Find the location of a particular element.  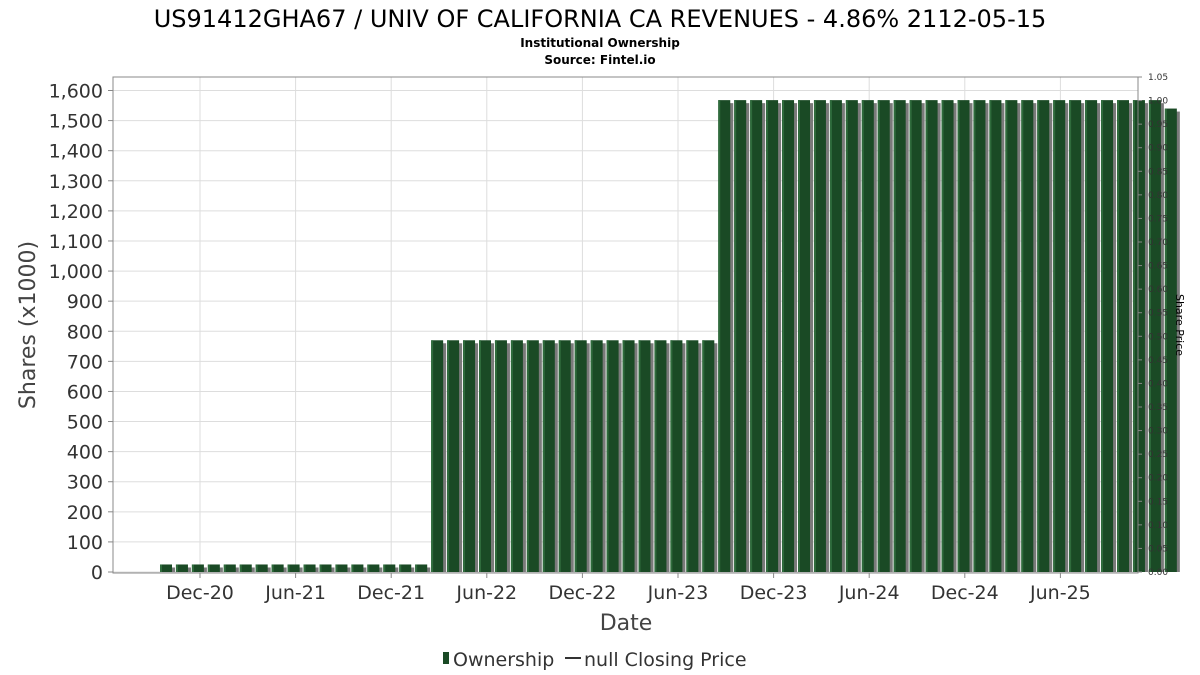

y2-tick-label: 1.00 is located at coordinates (1158, 102).